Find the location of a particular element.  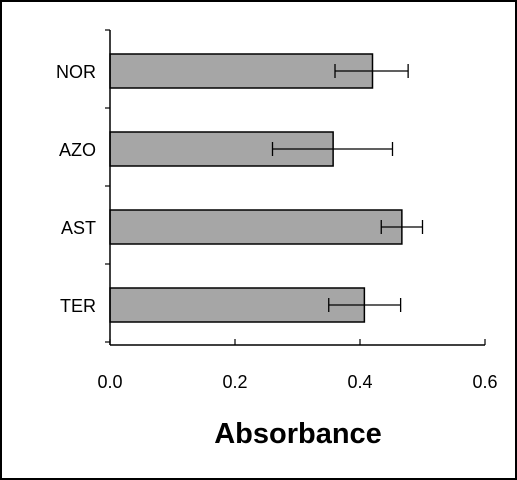

bar-ast is located at coordinates (256, 227).